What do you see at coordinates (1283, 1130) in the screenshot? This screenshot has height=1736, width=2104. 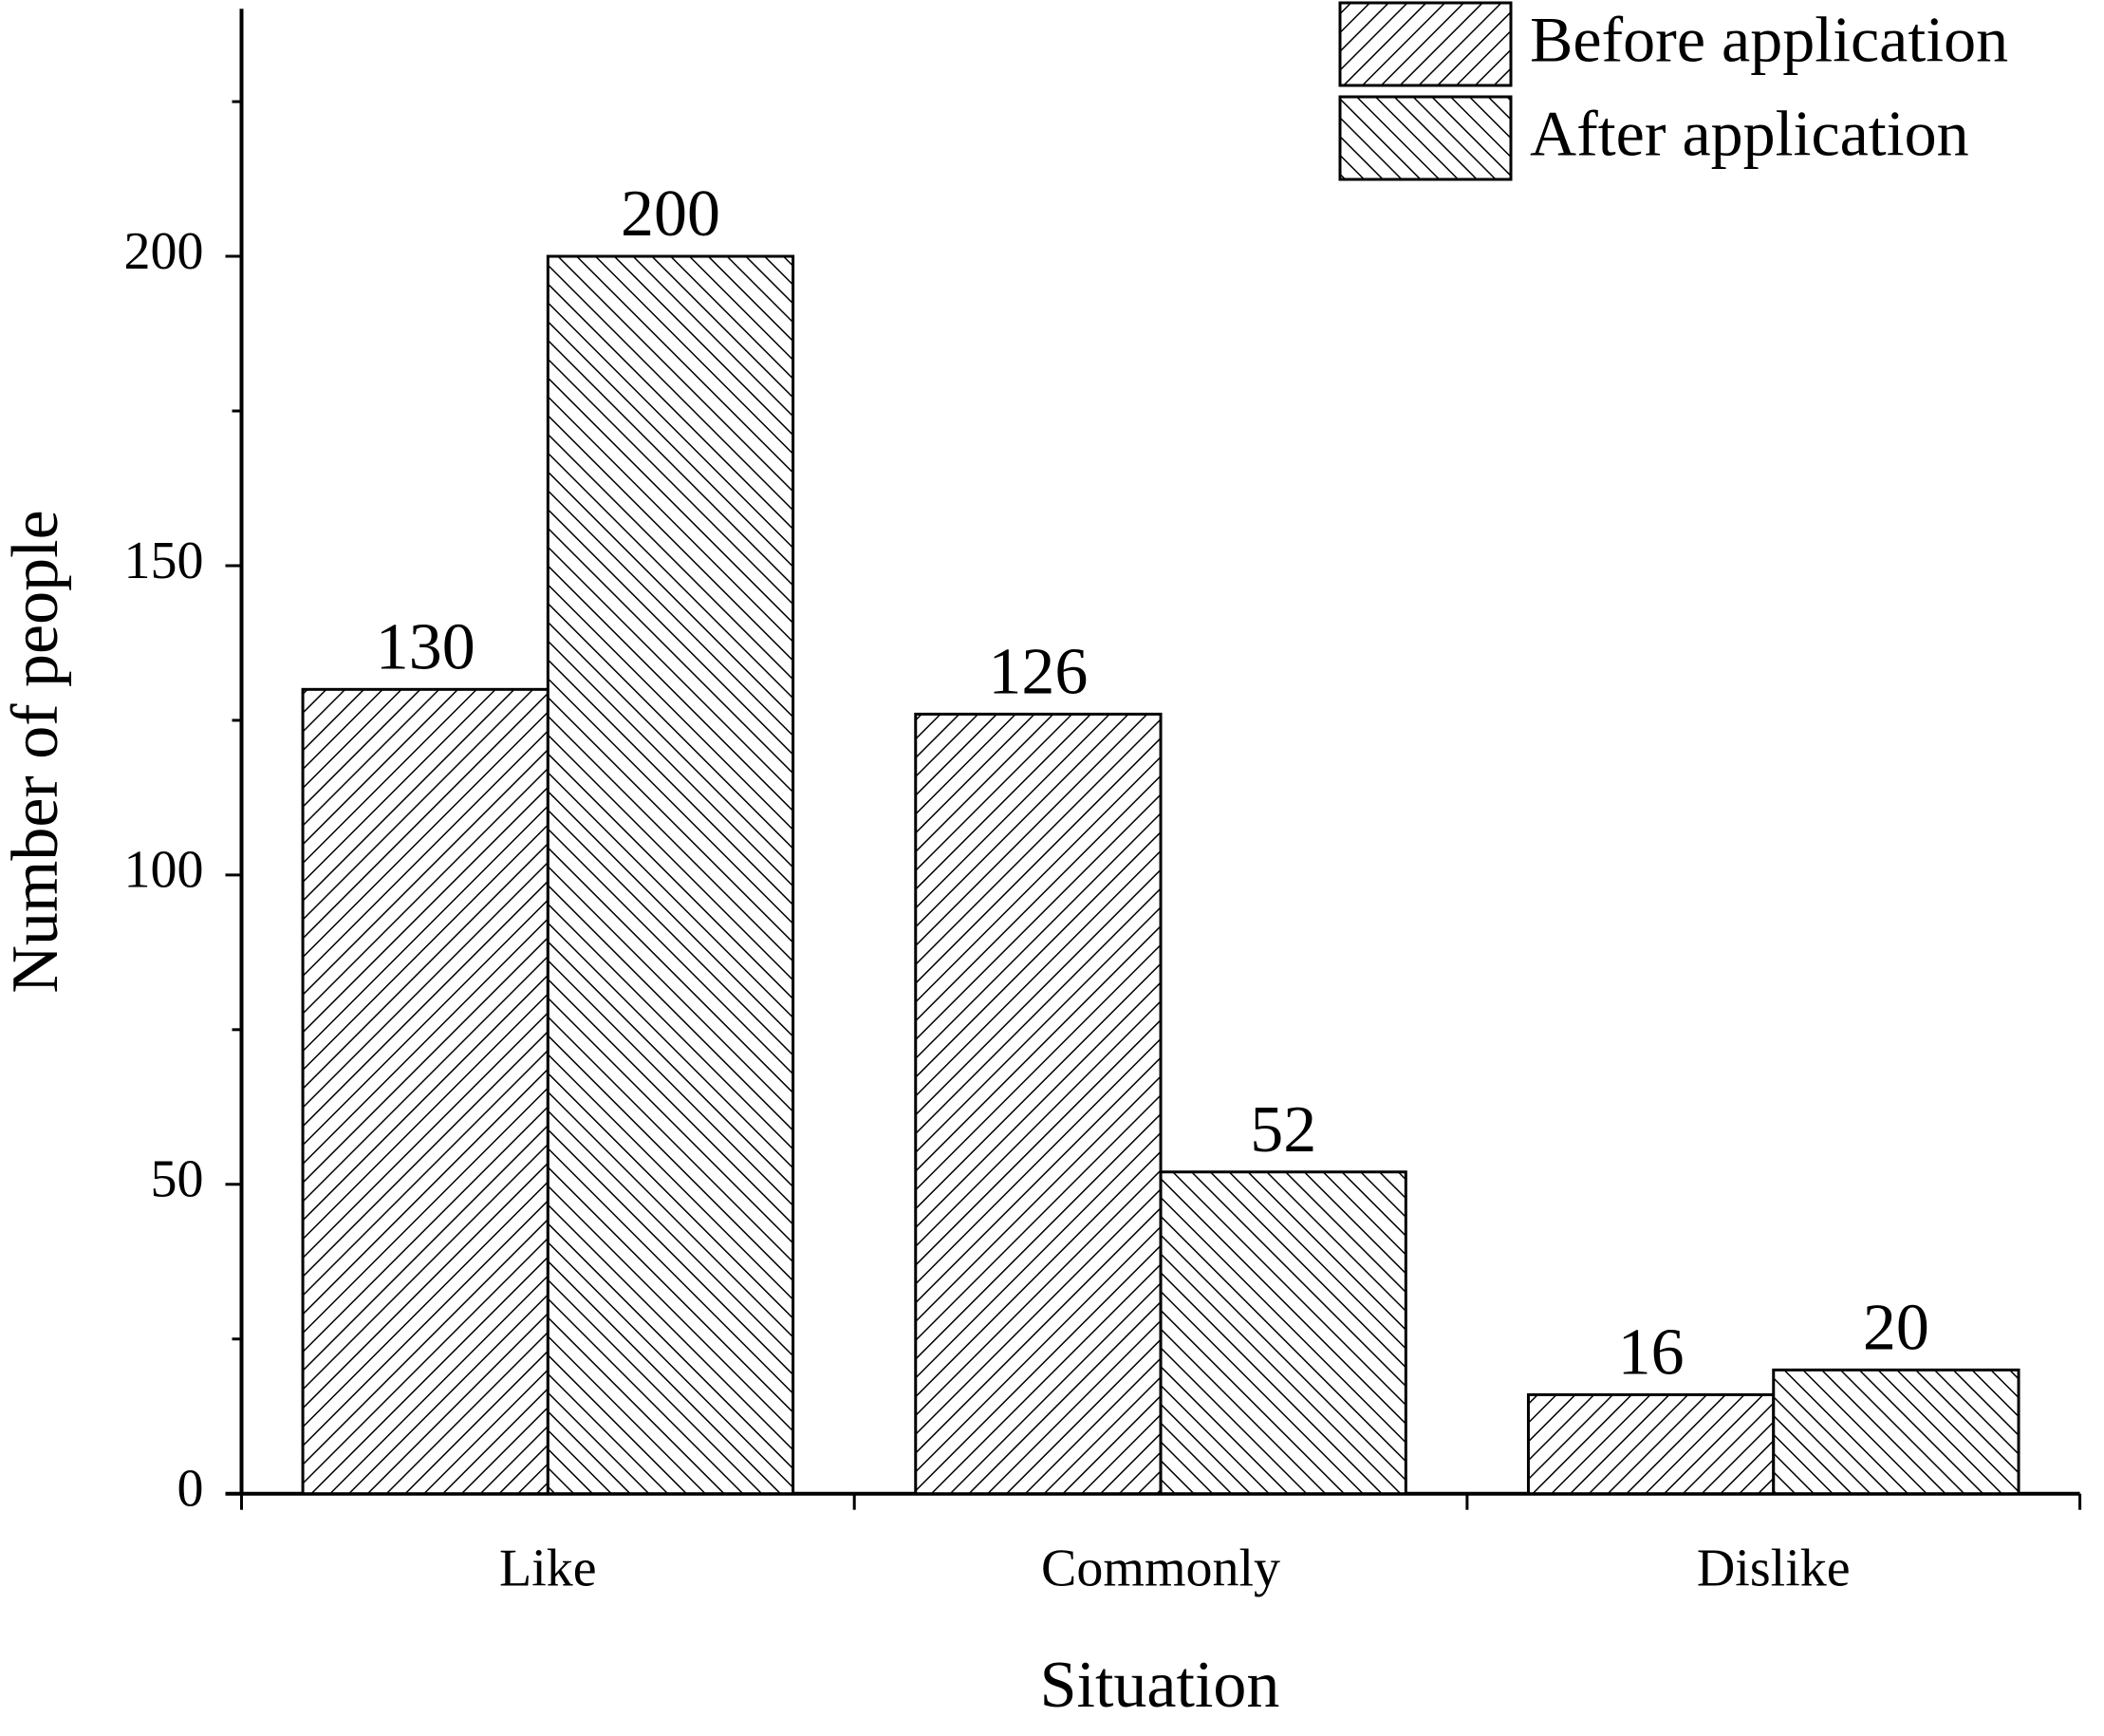 I see `data-label: 52` at bounding box center [1283, 1130].